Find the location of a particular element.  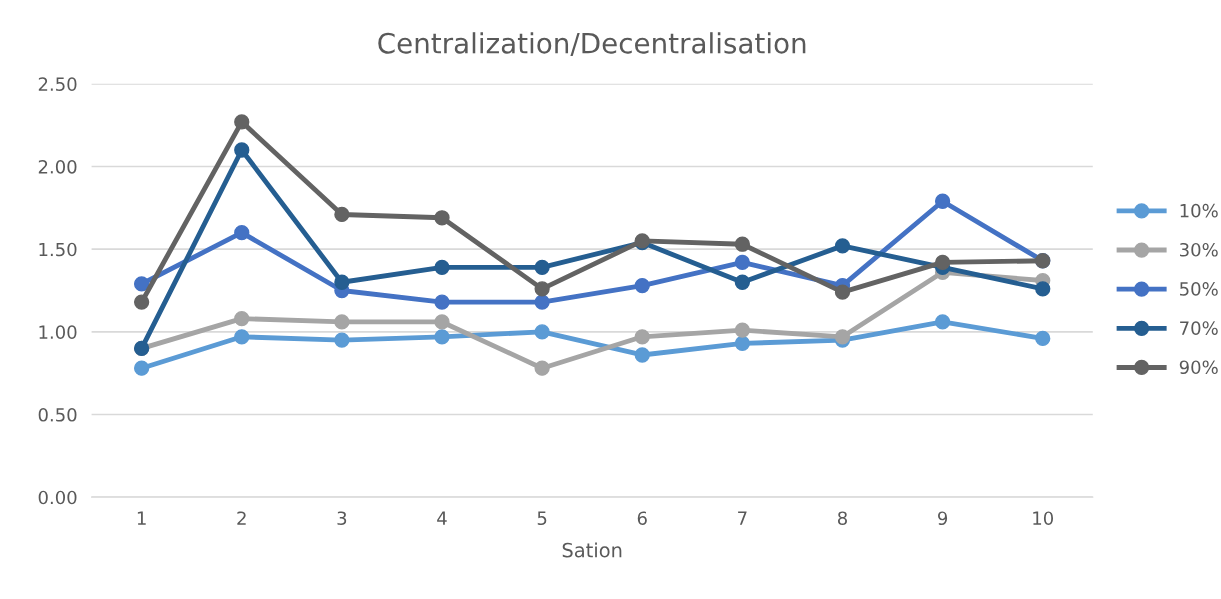

legend-label: 30% is located at coordinates (1199, 249).